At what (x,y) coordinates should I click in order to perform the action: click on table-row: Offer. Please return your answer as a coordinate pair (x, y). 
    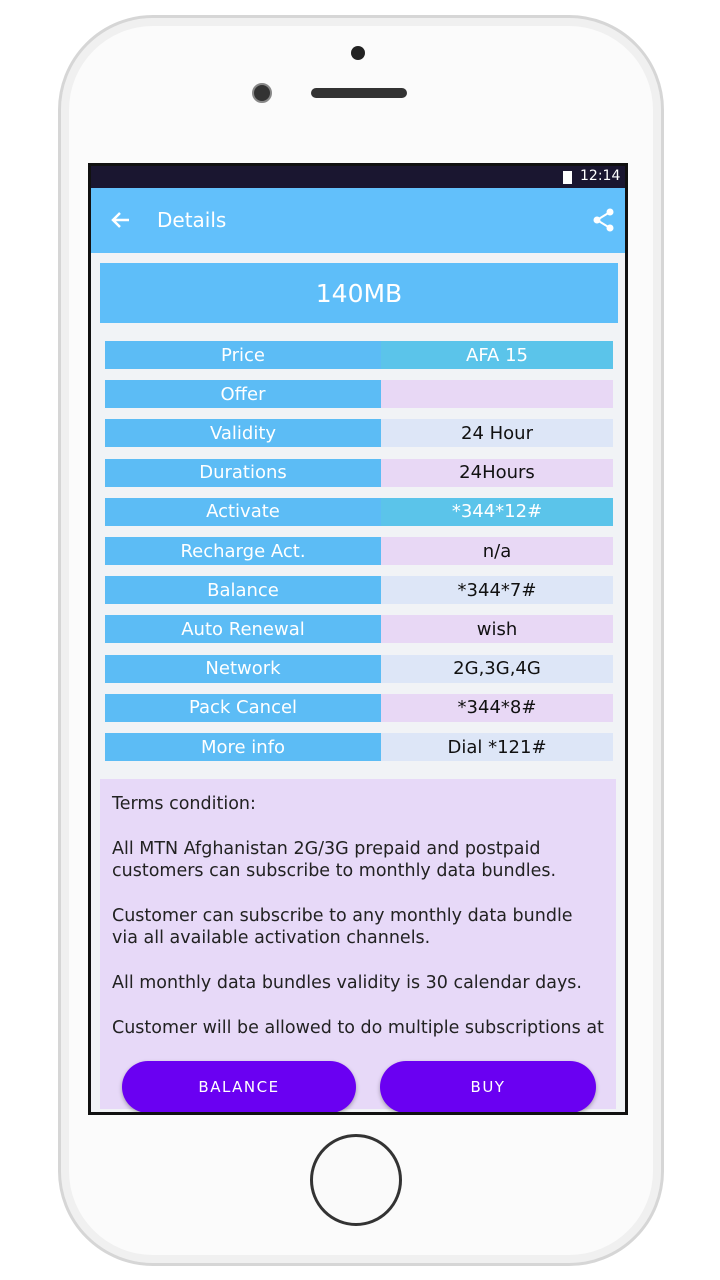
    Looking at the image, I should click on (359, 394).